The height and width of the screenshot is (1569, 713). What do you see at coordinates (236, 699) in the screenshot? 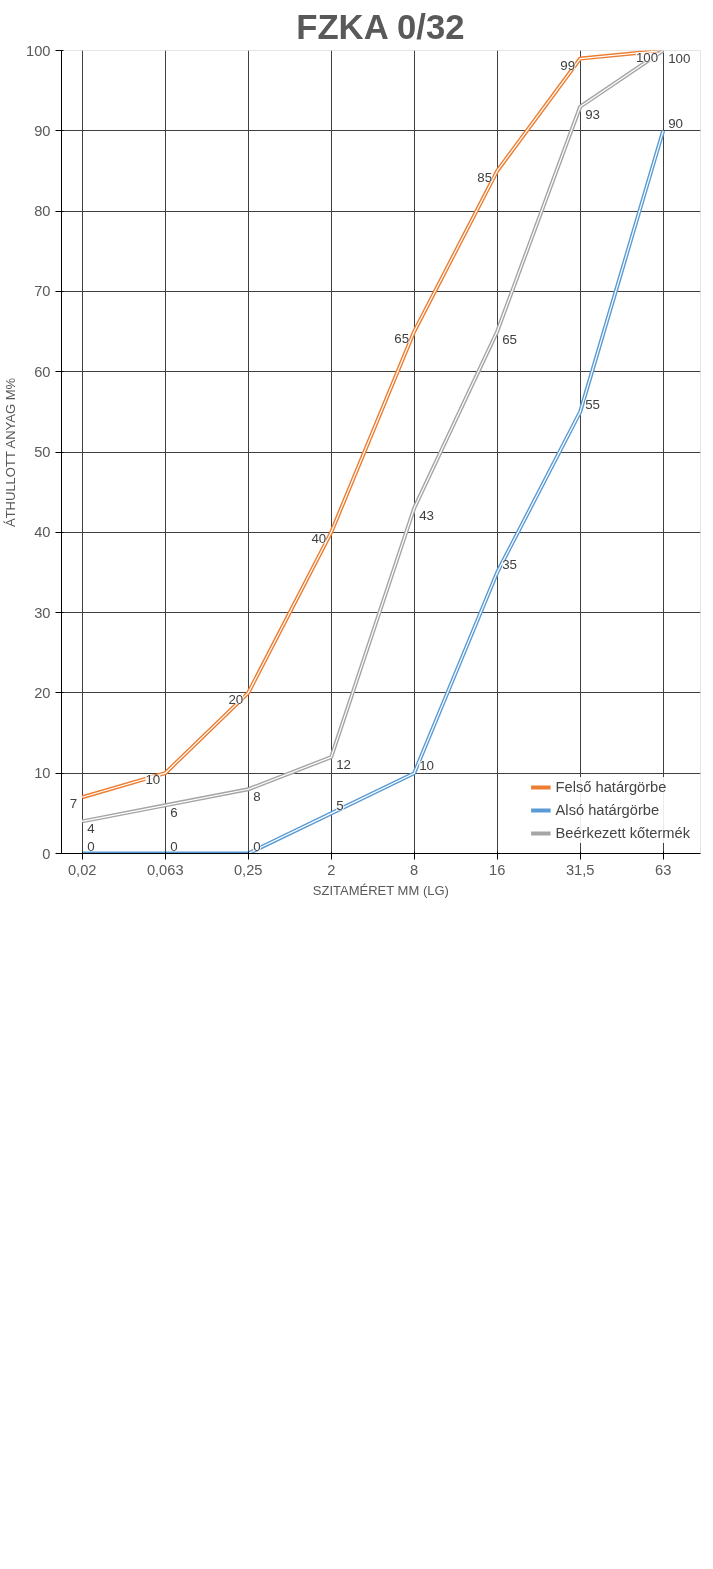
I see `data-label: 20` at bounding box center [236, 699].